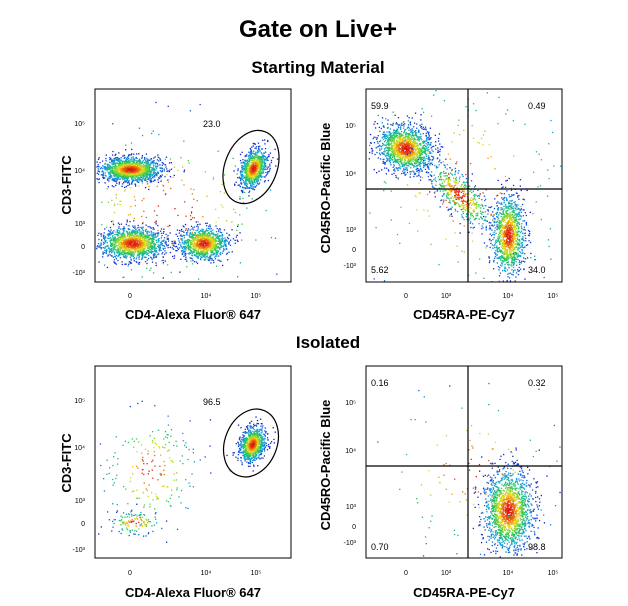 The height and width of the screenshot is (606, 628). Describe the element at coordinates (328, 342) in the screenshot. I see `section-title-isolated: Isolated` at that location.